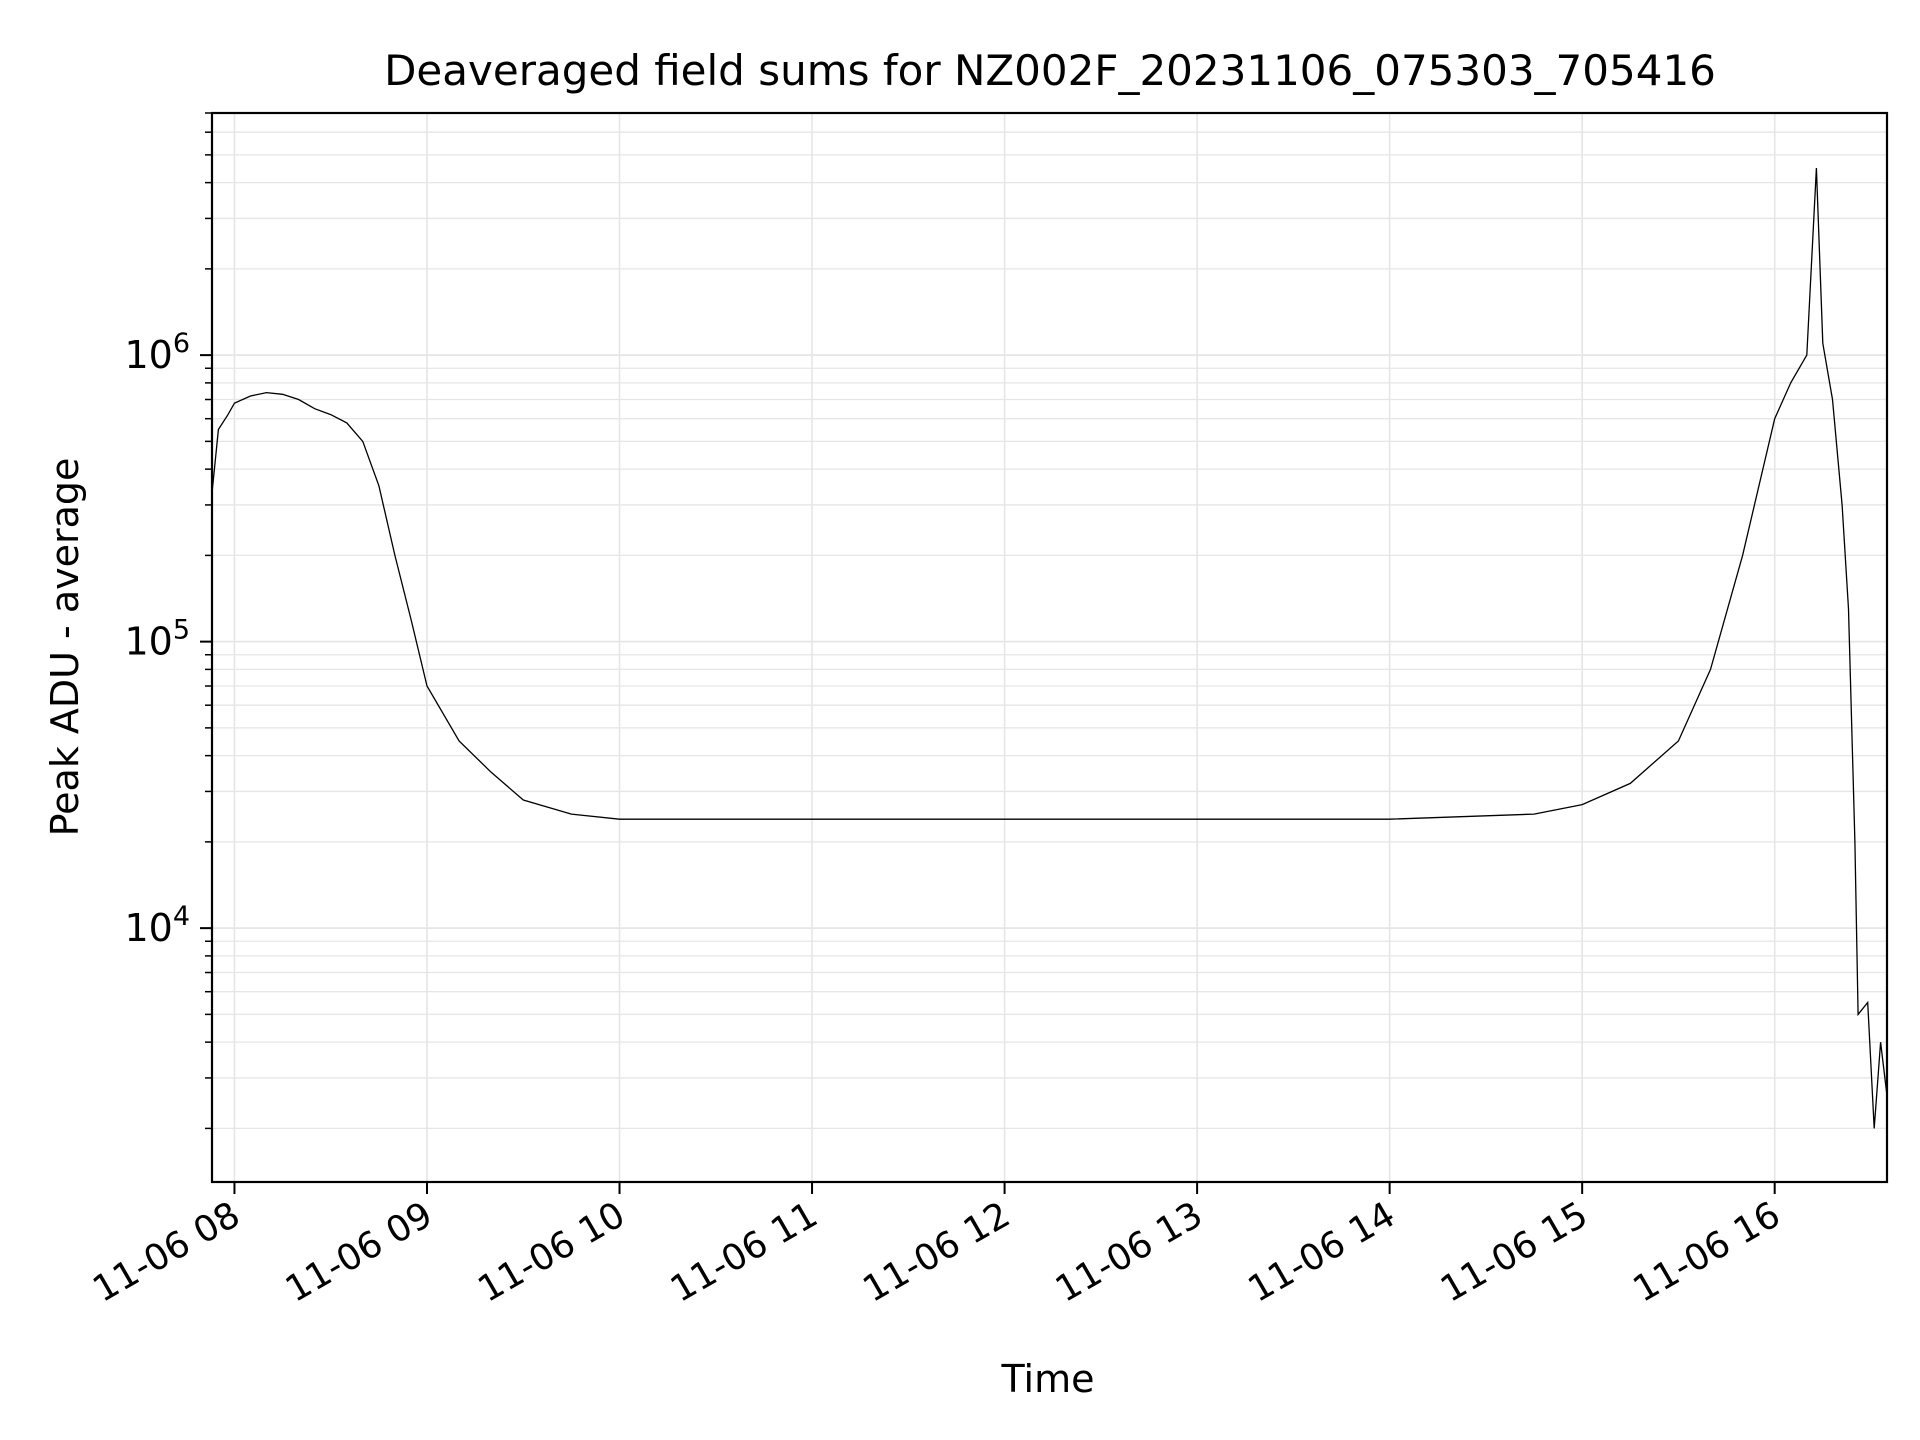  I want to click on y-tick-exponent: 5, so click(181, 630).